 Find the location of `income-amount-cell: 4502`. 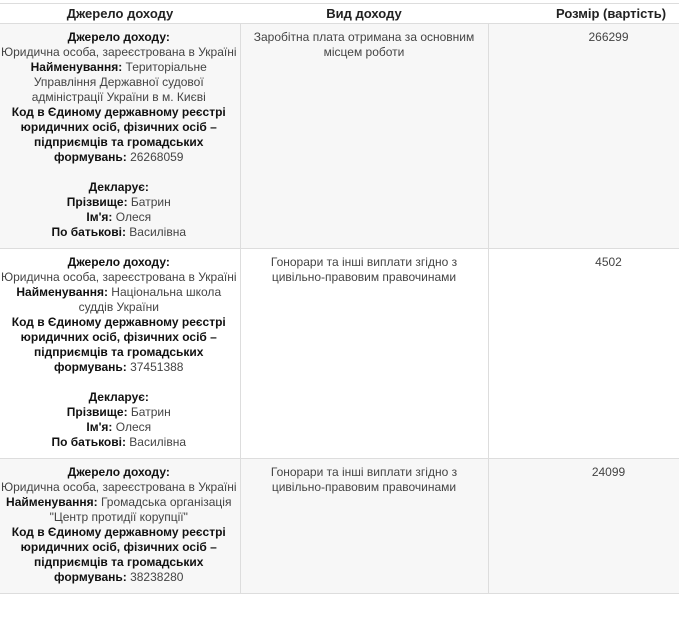

income-amount-cell: 4502 is located at coordinates (583, 354).